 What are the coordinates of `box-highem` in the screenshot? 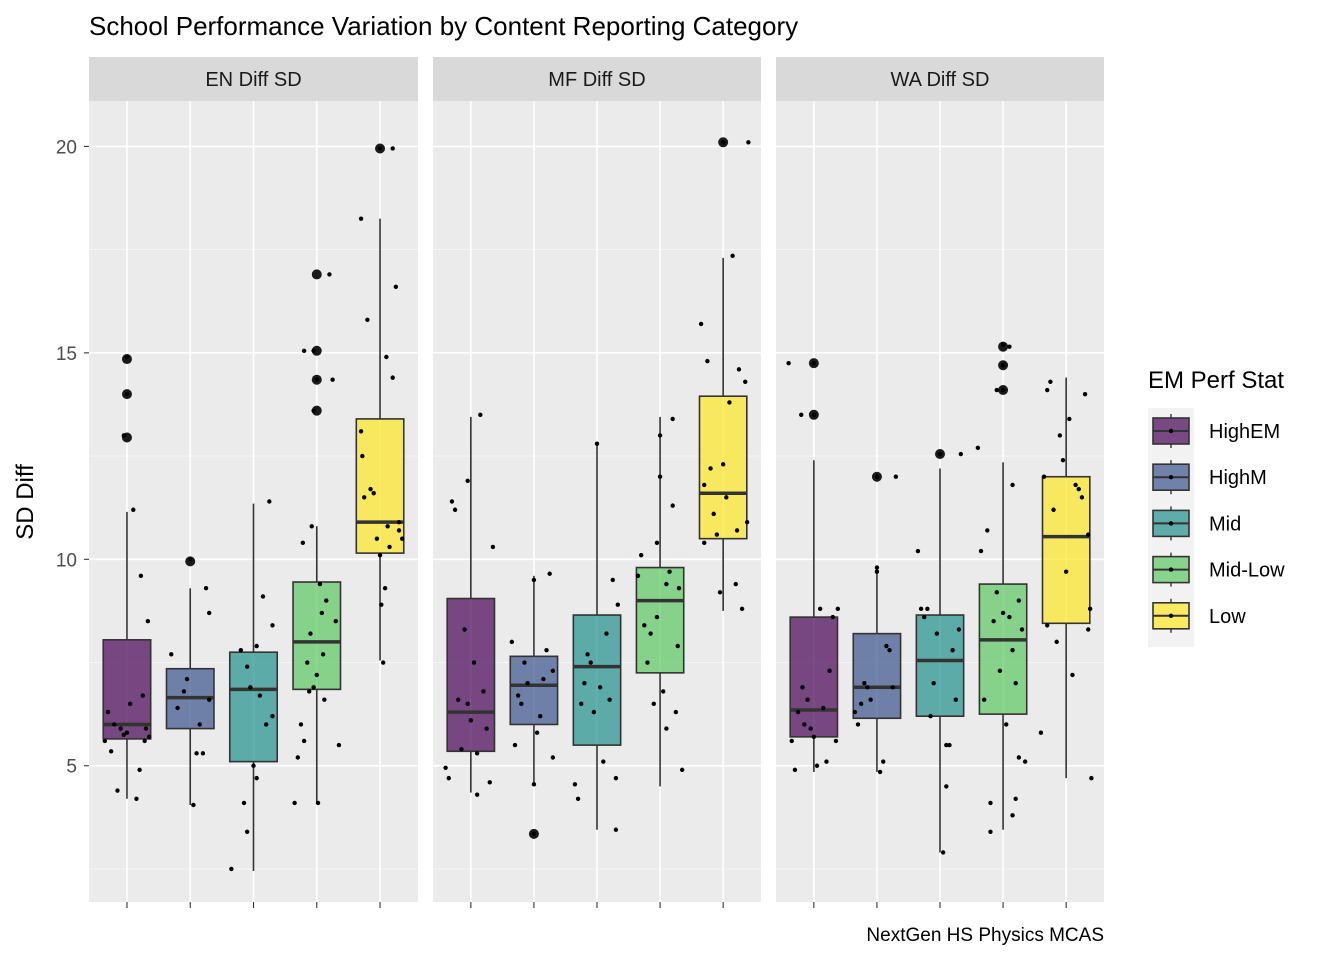 It's located at (469, 604).